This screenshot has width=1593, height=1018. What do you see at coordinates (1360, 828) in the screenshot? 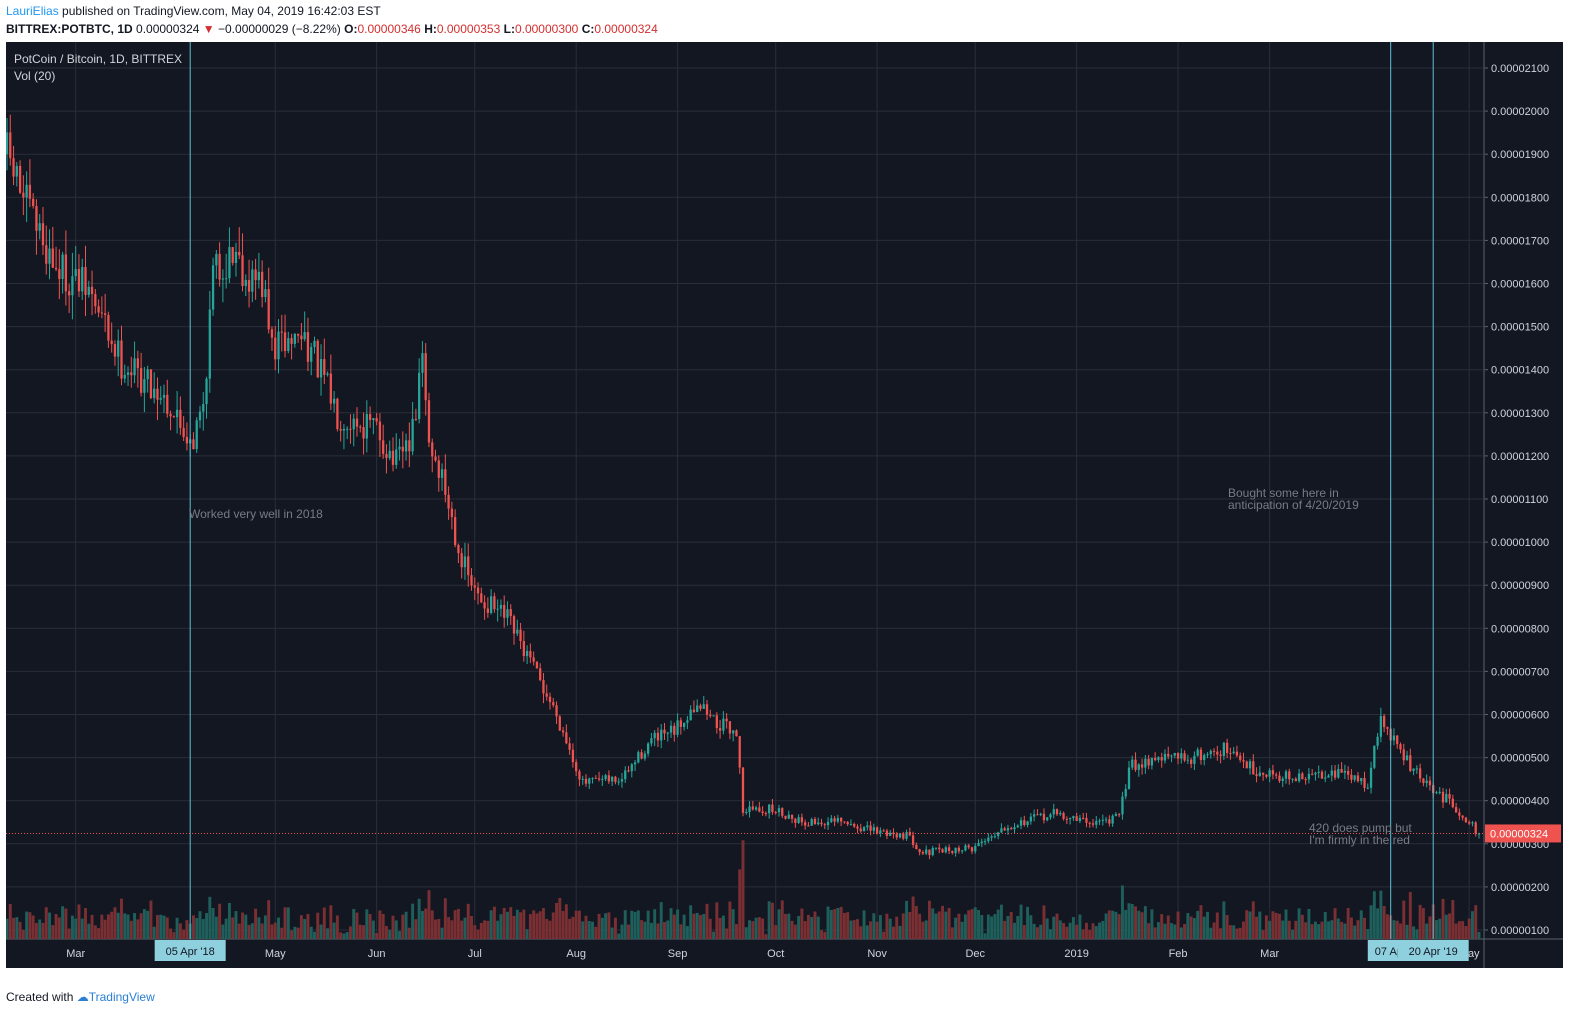
I see `annotation-line: 420 does pump but` at bounding box center [1360, 828].